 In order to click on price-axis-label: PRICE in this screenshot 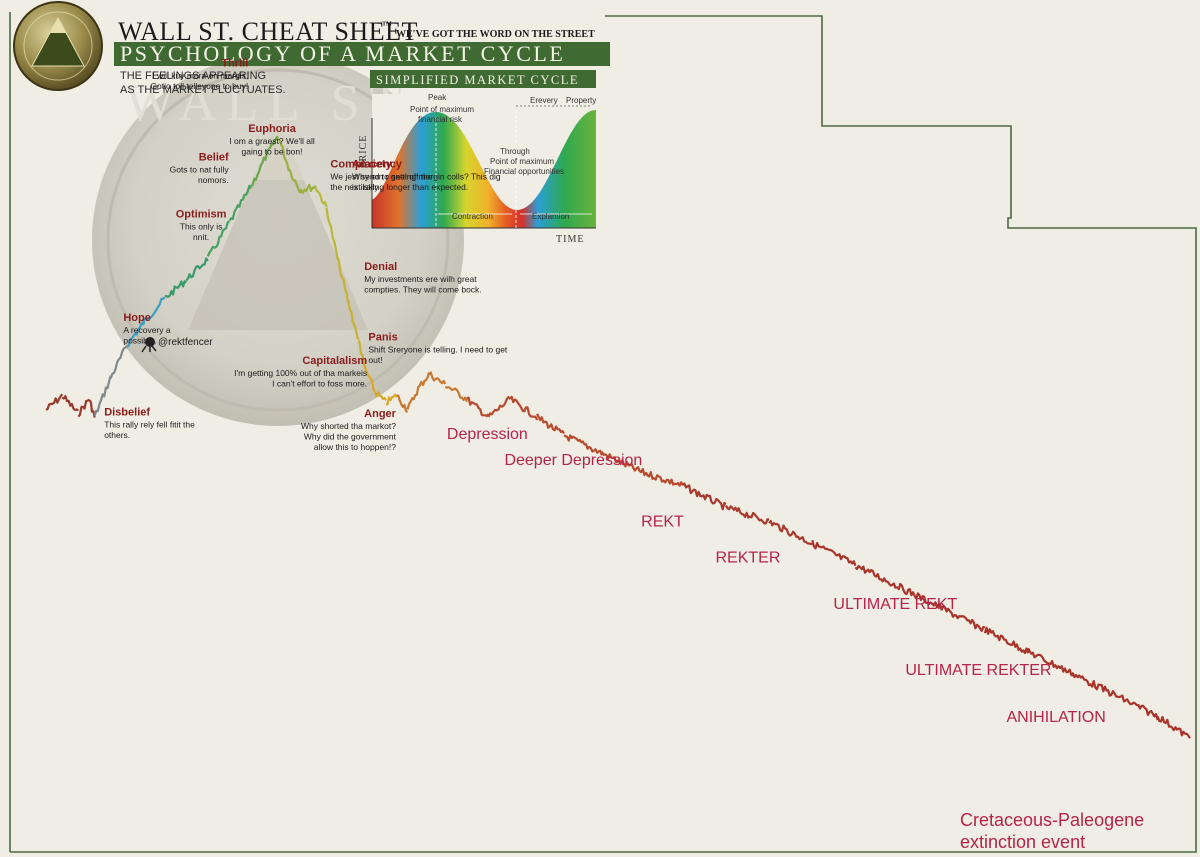, I will do `click(363, 151)`.